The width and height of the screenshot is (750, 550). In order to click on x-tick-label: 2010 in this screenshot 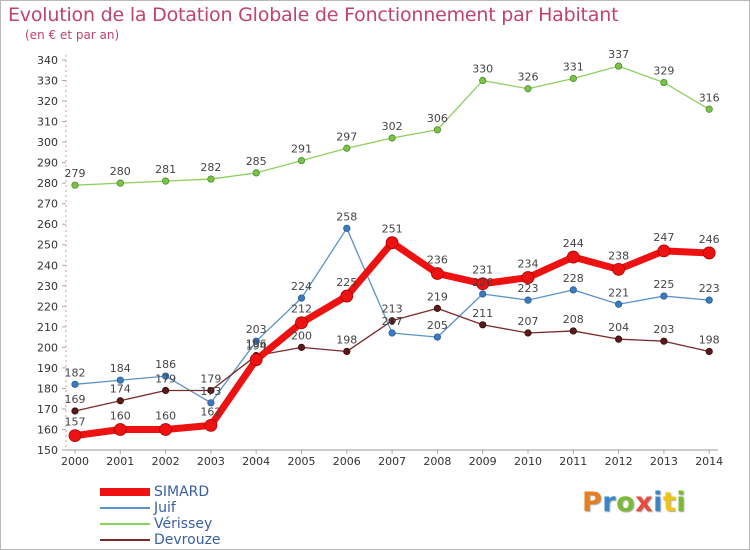, I will do `click(528, 461)`.